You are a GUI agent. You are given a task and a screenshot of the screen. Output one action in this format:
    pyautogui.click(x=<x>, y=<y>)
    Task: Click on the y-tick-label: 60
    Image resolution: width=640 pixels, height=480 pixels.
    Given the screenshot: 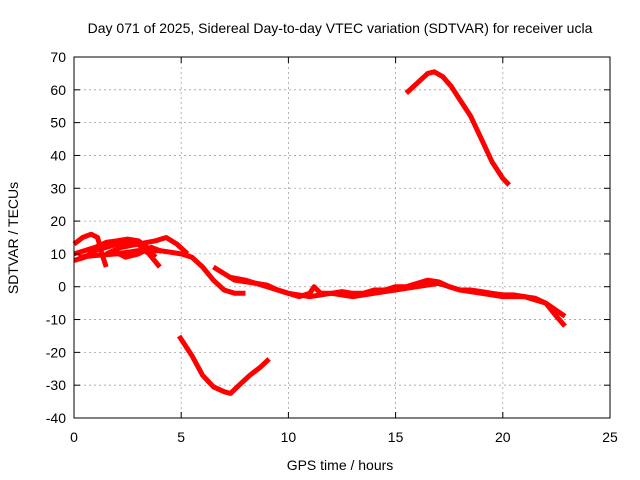 What is the action you would take?
    pyautogui.click(x=58, y=90)
    